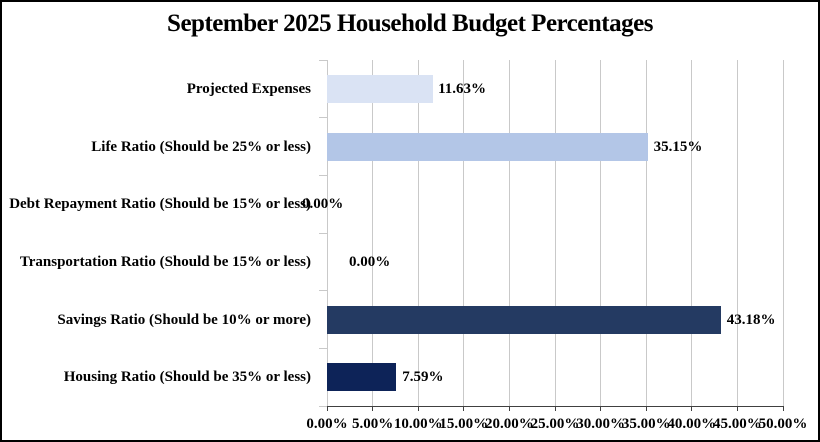 The width and height of the screenshot is (820, 442). I want to click on x-axis-tick-label: 50.00%, so click(783, 424).